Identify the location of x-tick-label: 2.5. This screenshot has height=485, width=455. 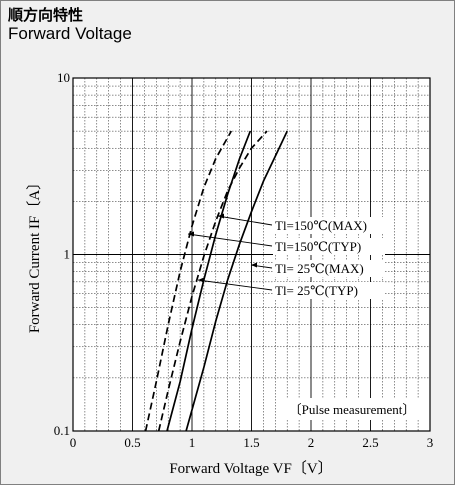
(370, 442).